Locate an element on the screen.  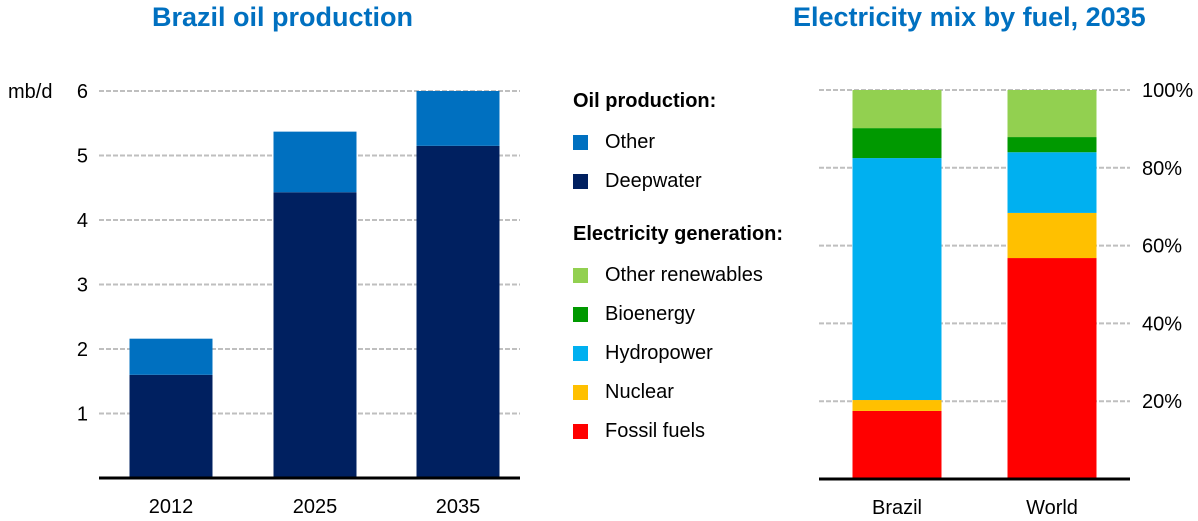
legend-swatch-nuclear is located at coordinates (580, 392).